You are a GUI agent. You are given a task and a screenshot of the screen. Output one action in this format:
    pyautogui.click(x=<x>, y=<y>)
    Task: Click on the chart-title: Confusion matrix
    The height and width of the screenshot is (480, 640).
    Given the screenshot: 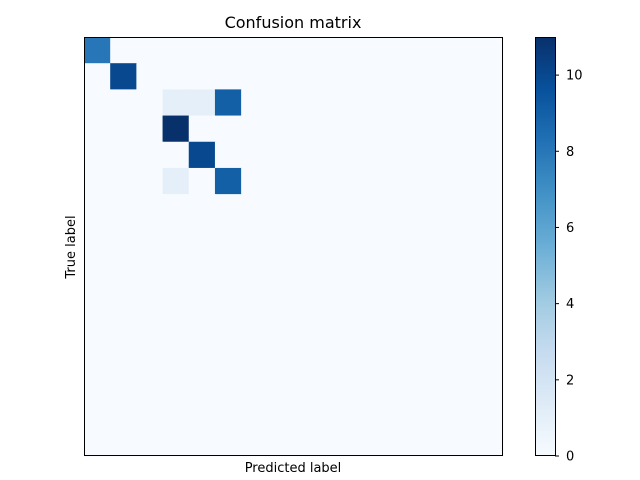 What is the action you would take?
    pyautogui.click(x=293, y=22)
    